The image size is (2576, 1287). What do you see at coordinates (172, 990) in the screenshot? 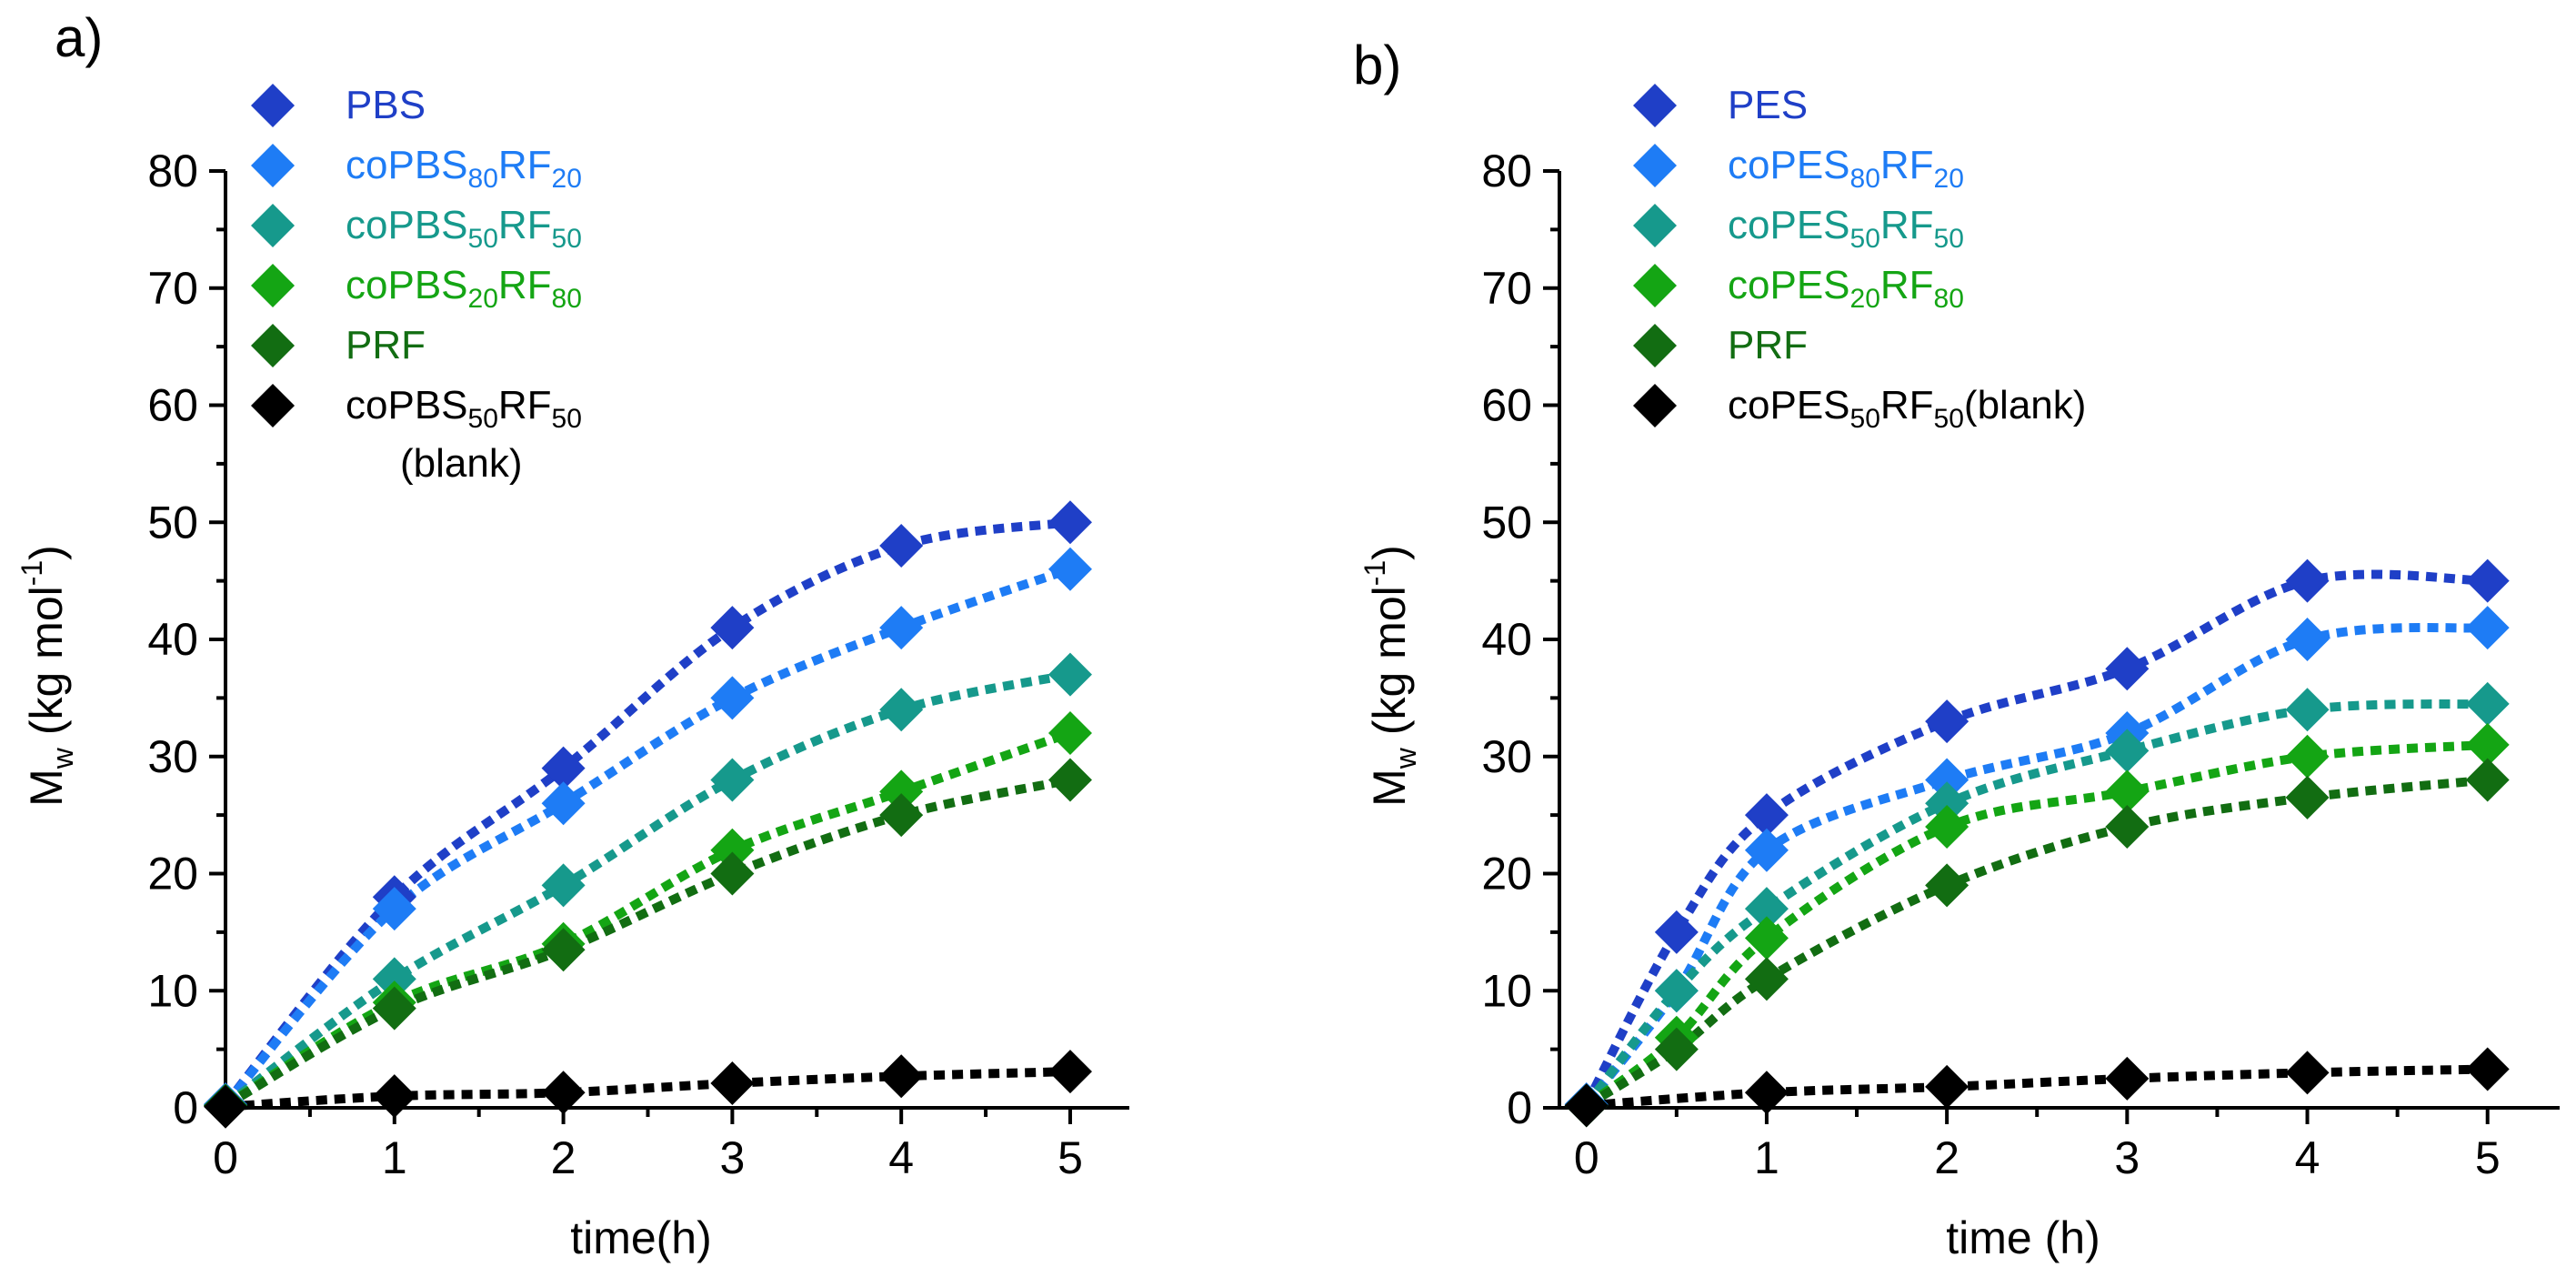
I see `y-tick-label: 10` at bounding box center [172, 990].